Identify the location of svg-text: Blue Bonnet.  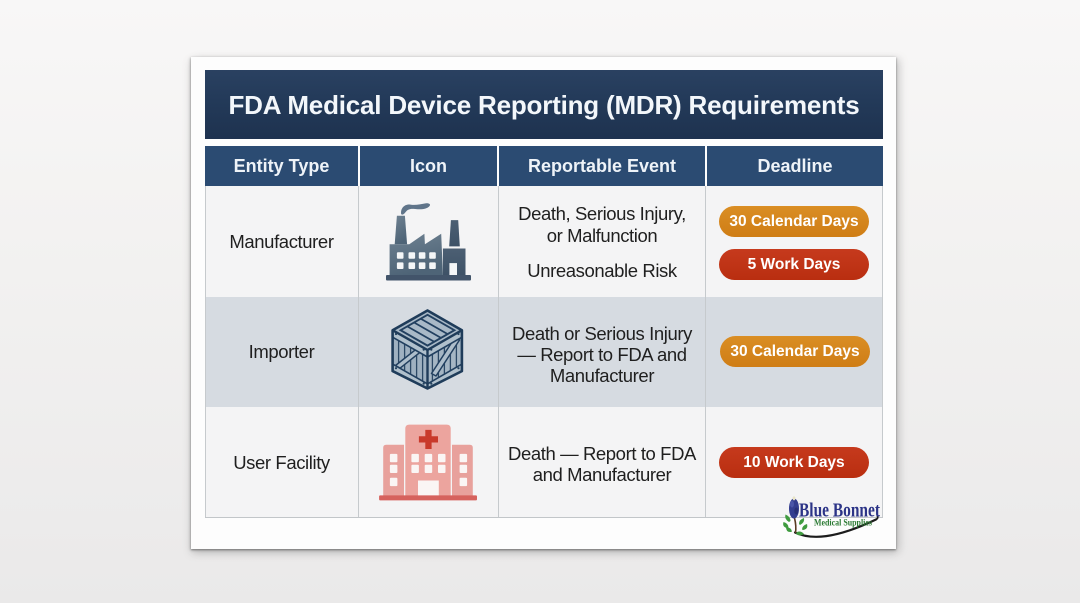
(839, 511).